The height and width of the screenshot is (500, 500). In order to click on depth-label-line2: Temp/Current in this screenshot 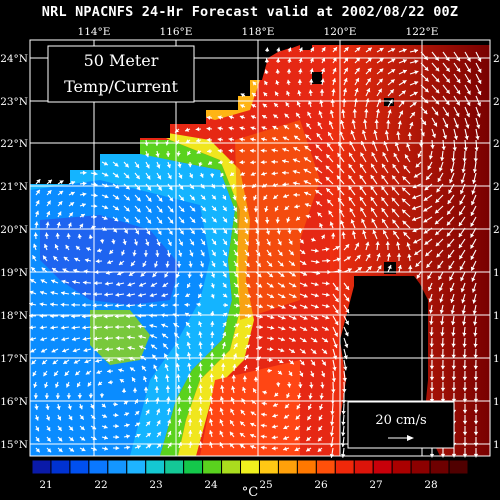, I will do `click(121, 86)`.